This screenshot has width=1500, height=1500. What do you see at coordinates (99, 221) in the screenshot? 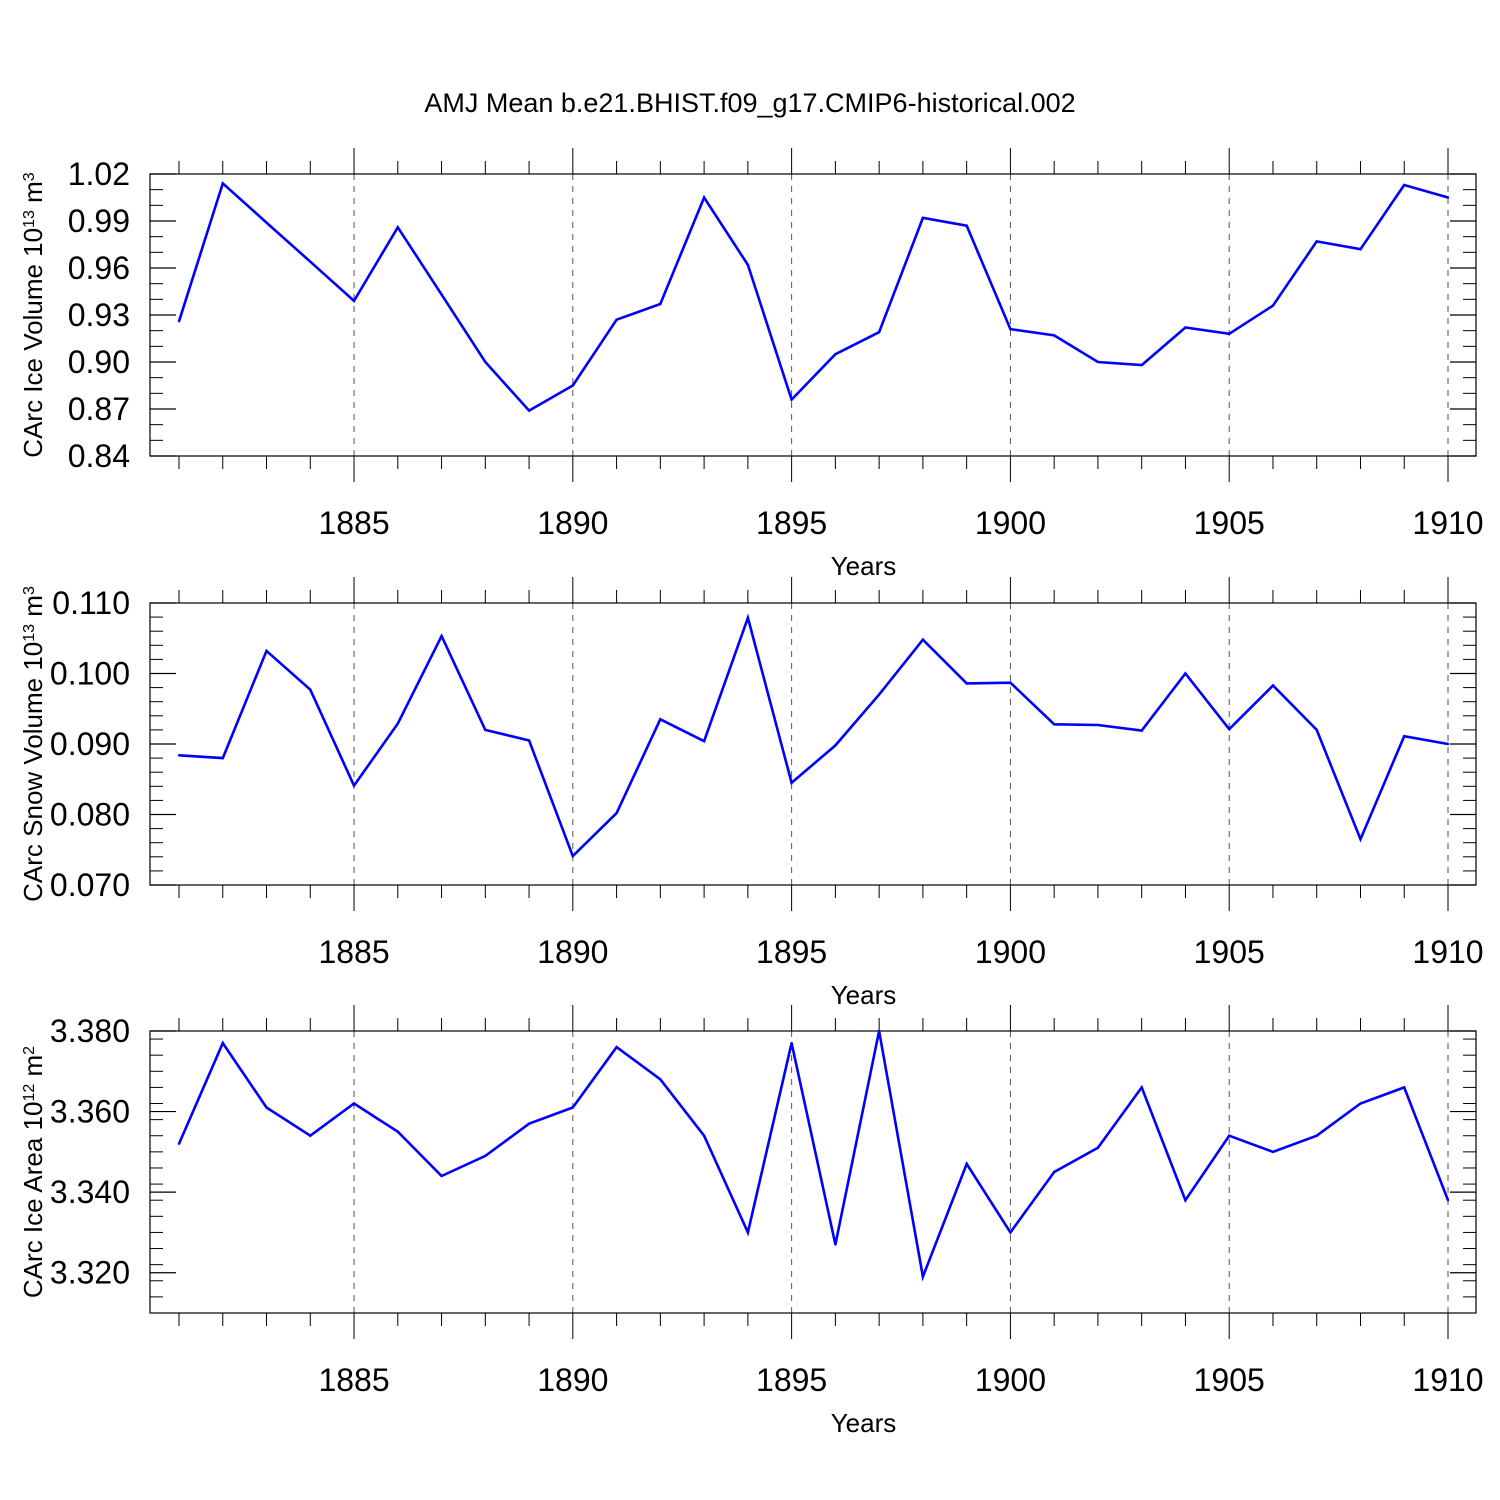
I see `y-tick-label: 0.99` at bounding box center [99, 221].